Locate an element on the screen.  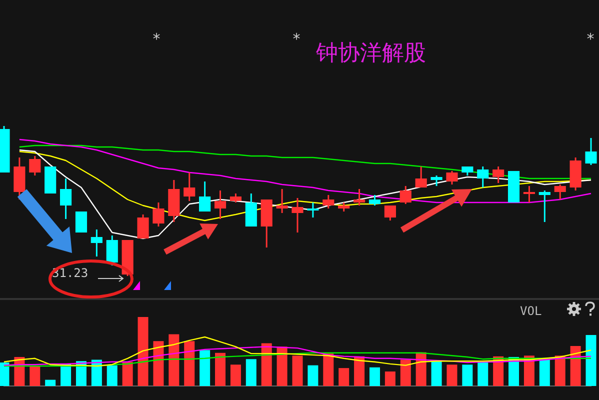
annotation: 31.23 is located at coordinates (70, 273).